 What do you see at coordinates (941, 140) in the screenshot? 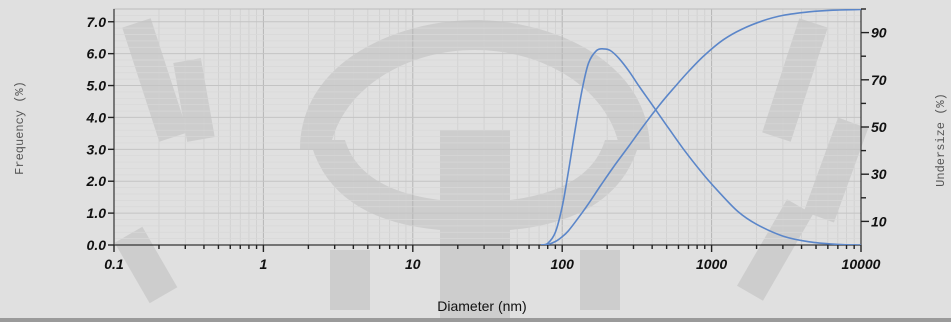
I see `y-axis-right-title: Undersize (%)` at bounding box center [941, 140].